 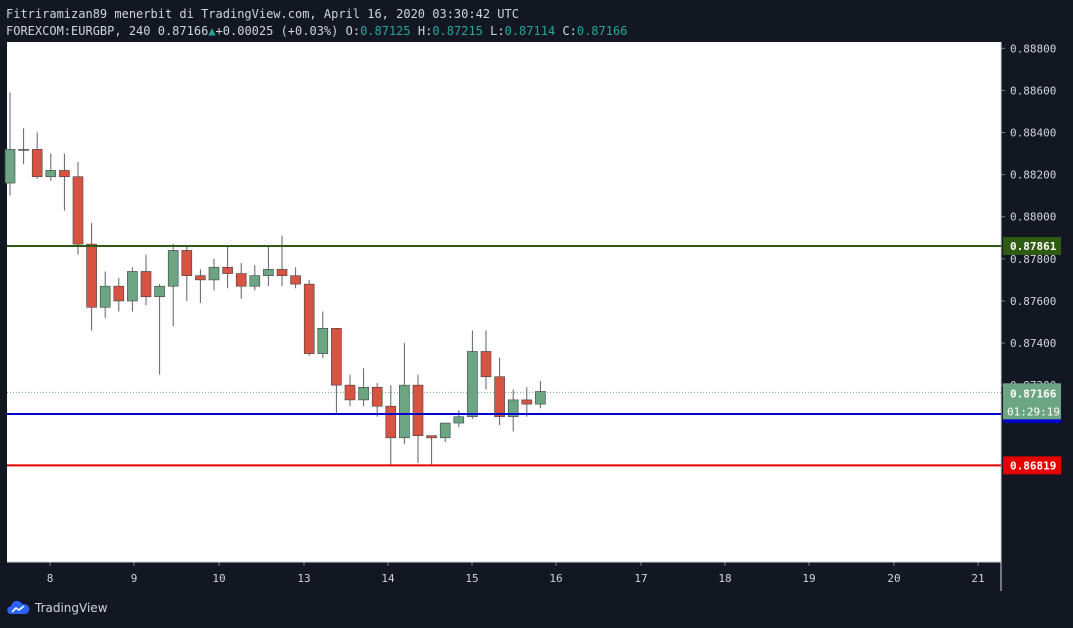 I want to click on y-tick-label: 0.87800, so click(x=1033, y=259).